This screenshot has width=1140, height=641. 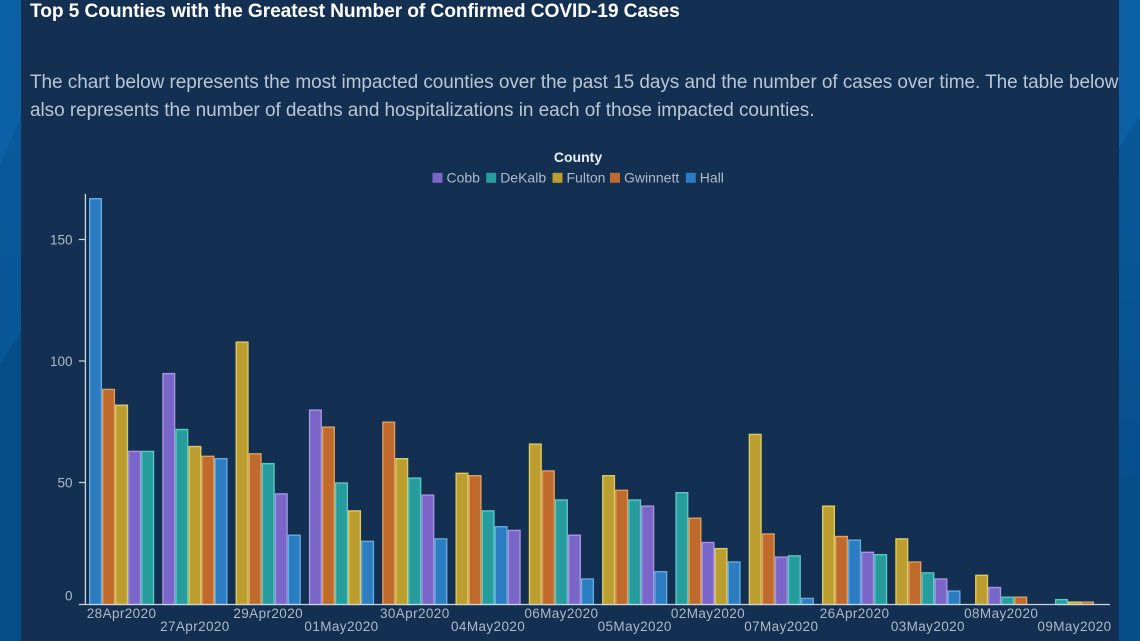 I want to click on svg-text: 28Apr2020, so click(x=122, y=613).